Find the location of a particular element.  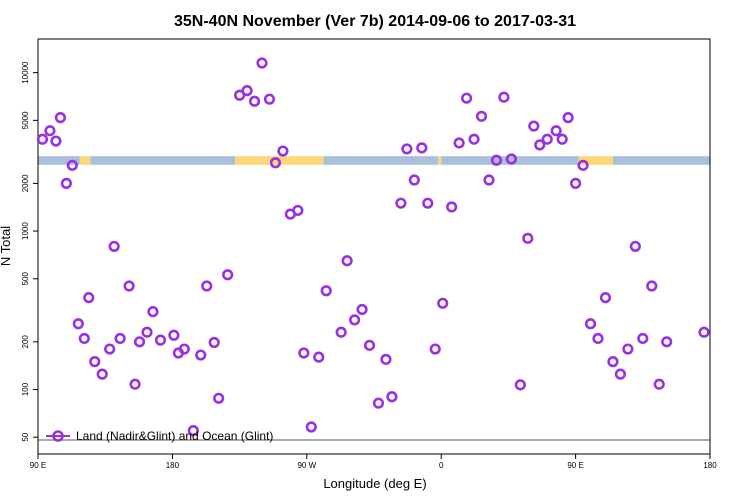

legend: Land (Nadir&Glint) and Ocean (Glint) is located at coordinates (159, 436).